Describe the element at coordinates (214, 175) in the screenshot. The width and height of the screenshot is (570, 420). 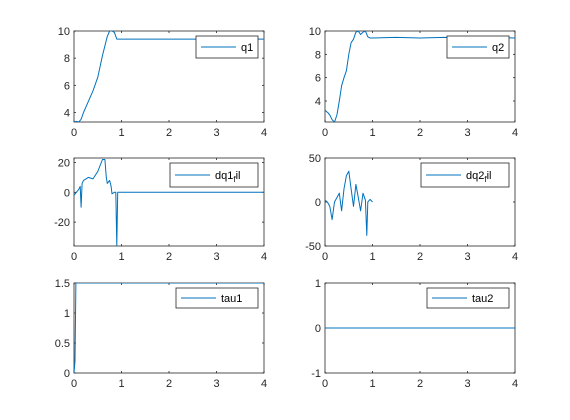
I see `legend: dq1fil` at that location.